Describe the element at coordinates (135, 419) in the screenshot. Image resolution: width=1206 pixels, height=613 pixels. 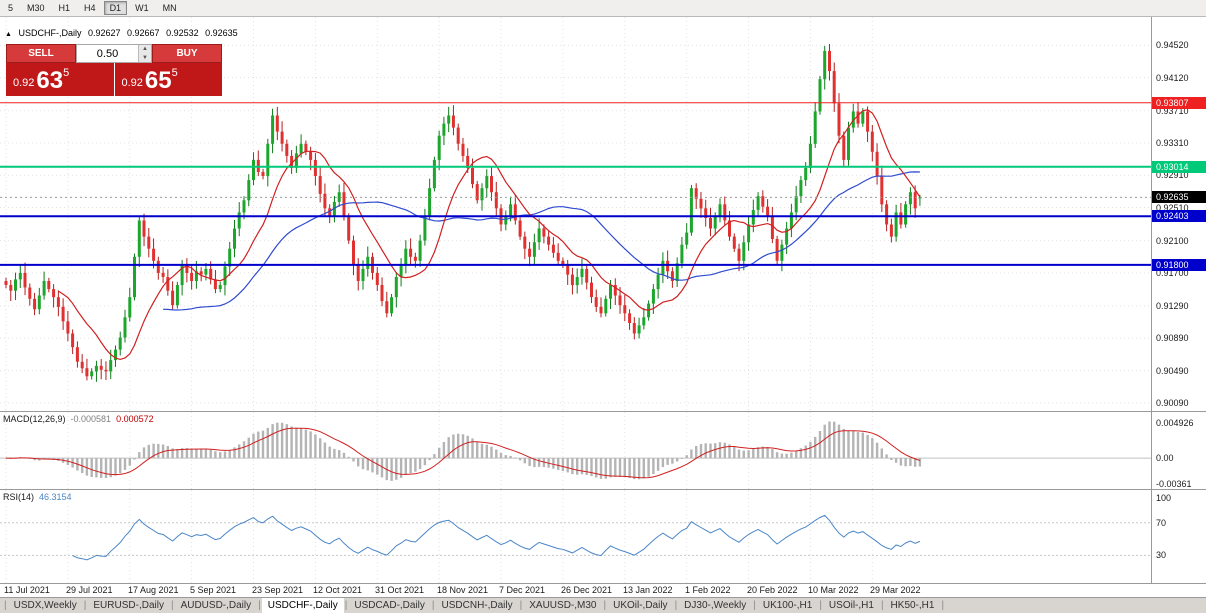
I see `macd-value-2: 0.000572` at that location.